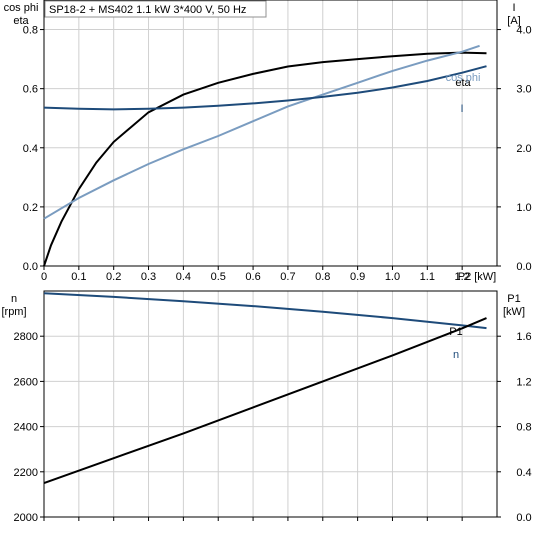 Image resolution: width=533 pixels, height=538 pixels. Describe the element at coordinates (523, 428) in the screenshot. I see `panel2-right-tick-label: 0.8` at that location.